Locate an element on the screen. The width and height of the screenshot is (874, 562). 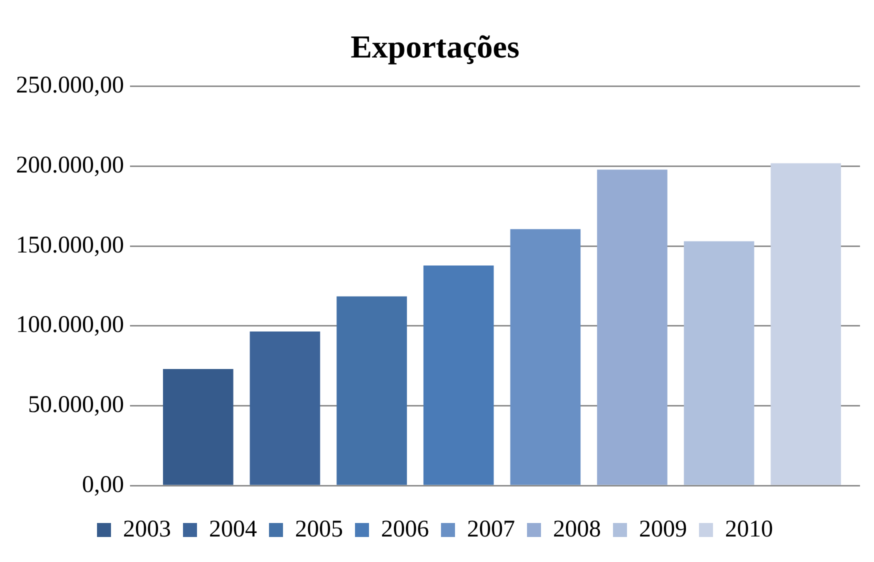
y-tick-label: 50.000,00 is located at coordinates (76, 405).